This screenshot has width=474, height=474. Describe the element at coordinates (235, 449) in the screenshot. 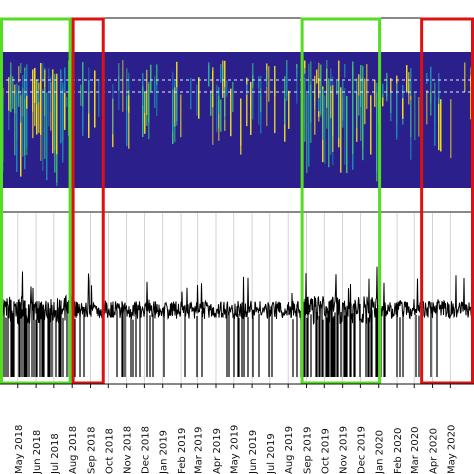

I see `x-tick-label: May 2019` at that location.